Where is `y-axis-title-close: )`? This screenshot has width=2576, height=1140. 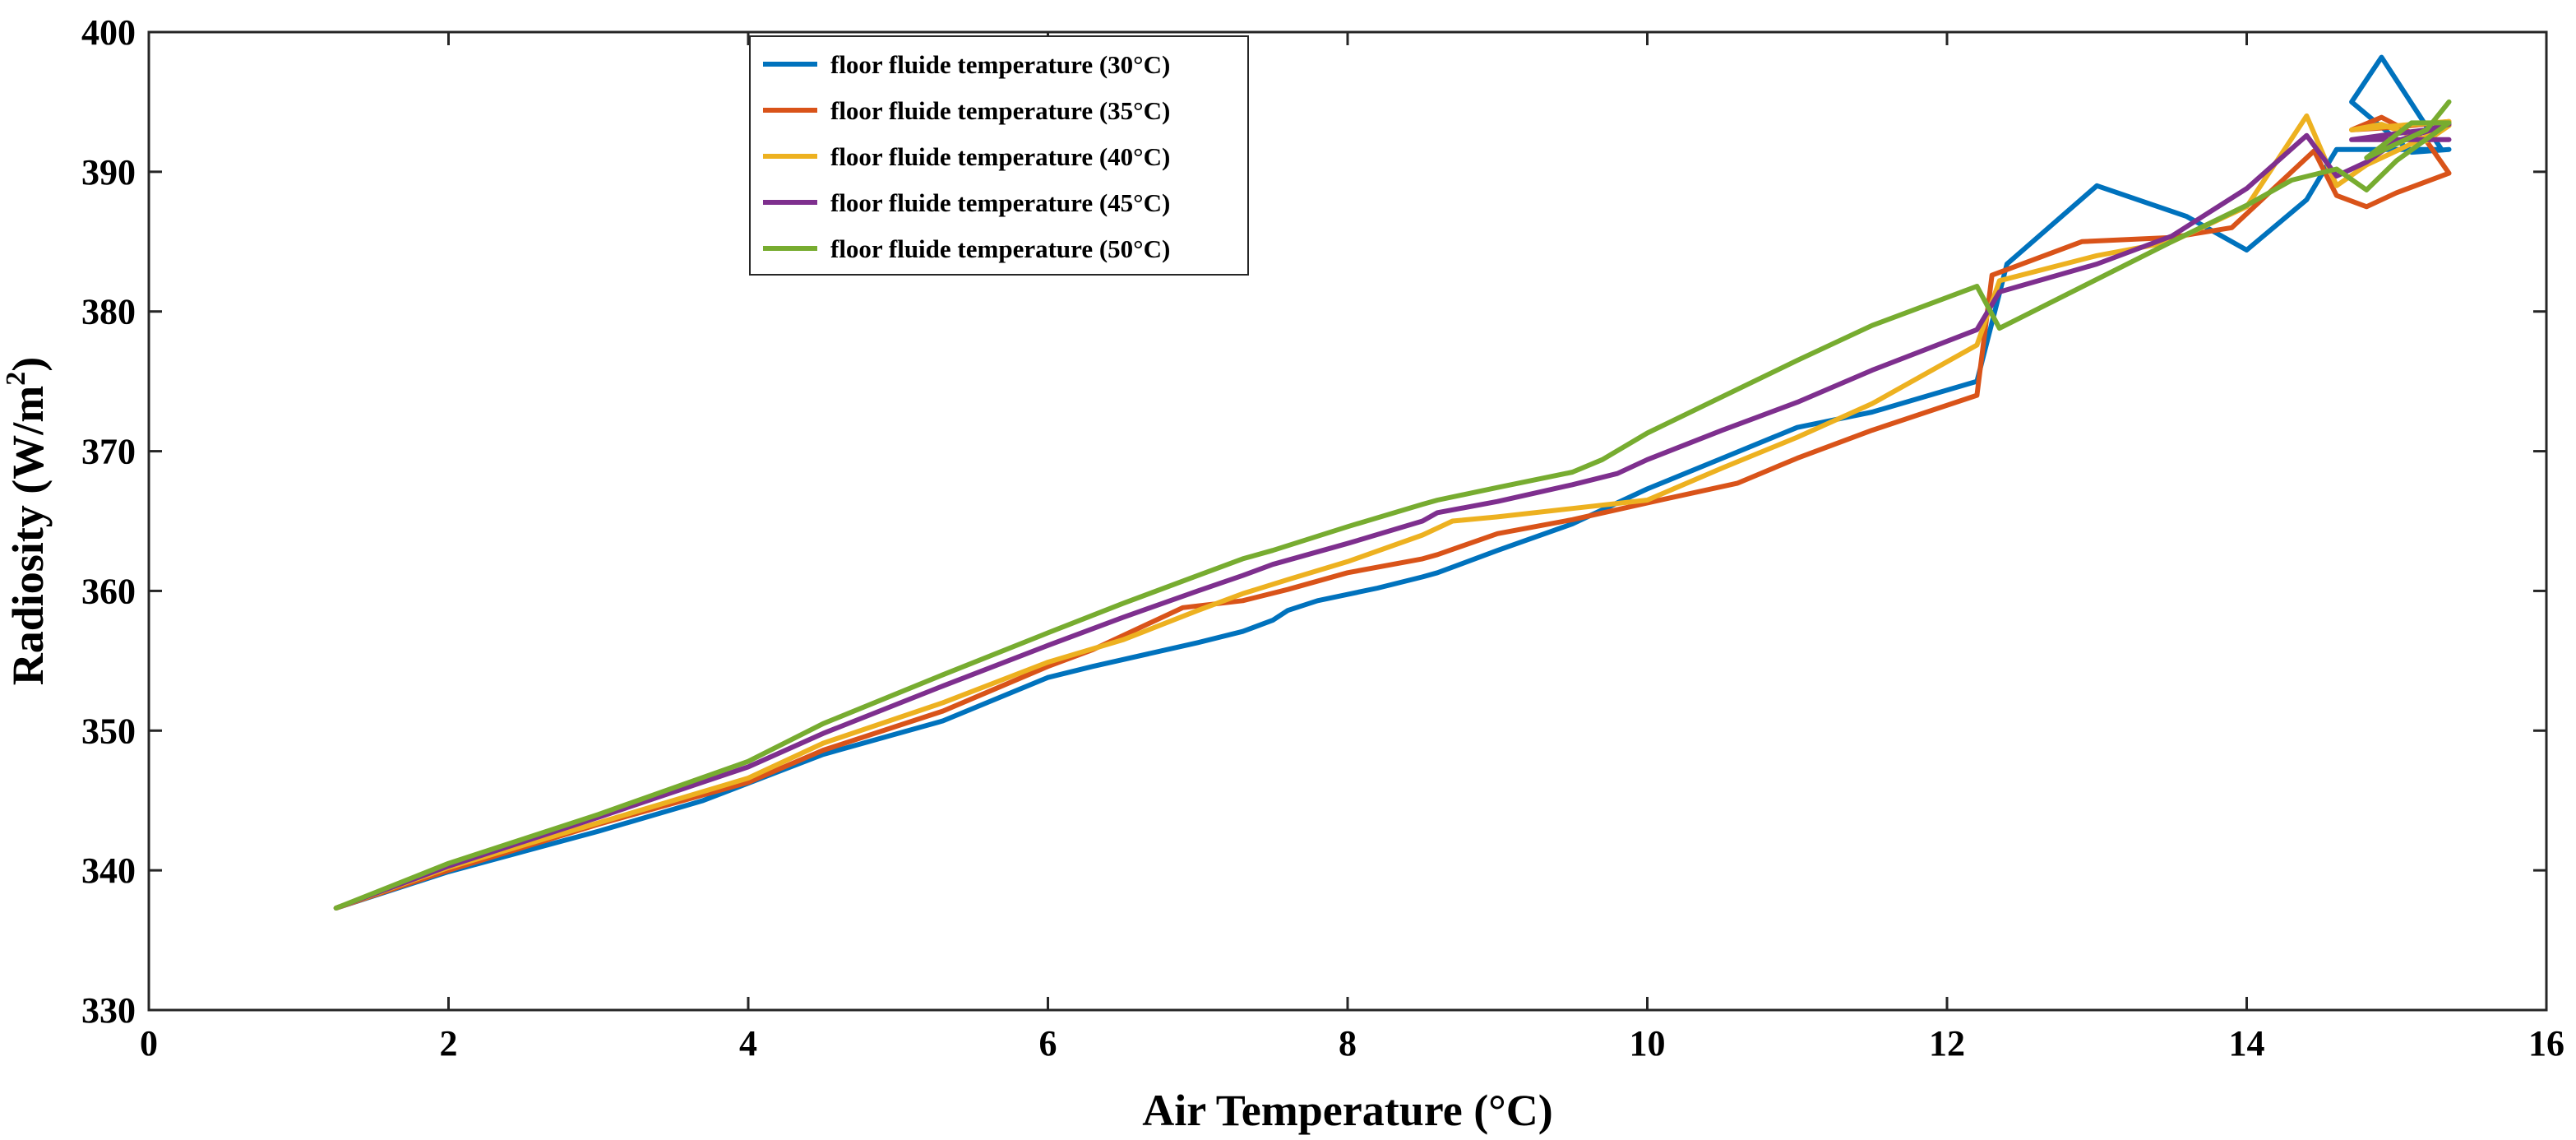
y-axis-title-close: ) is located at coordinates (28, 364).